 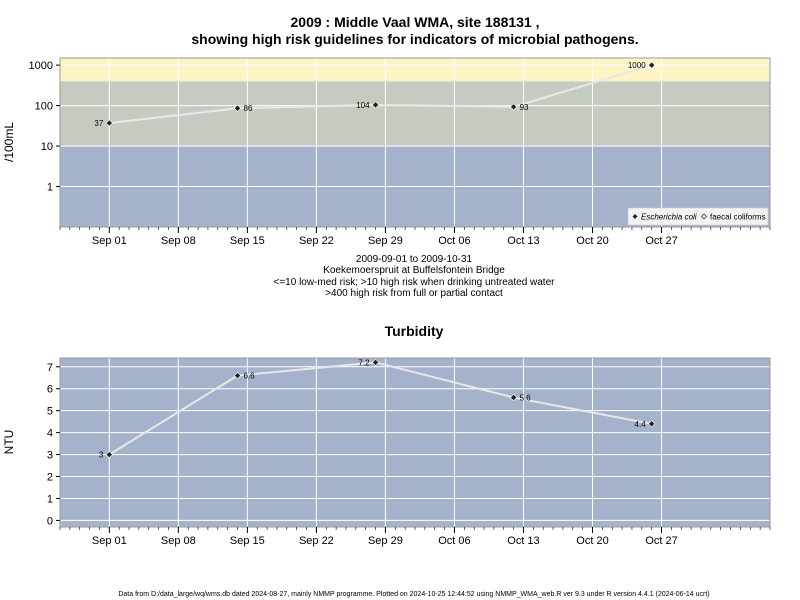 What do you see at coordinates (641, 424) in the screenshot?
I see `data-label: 4.4` at bounding box center [641, 424].